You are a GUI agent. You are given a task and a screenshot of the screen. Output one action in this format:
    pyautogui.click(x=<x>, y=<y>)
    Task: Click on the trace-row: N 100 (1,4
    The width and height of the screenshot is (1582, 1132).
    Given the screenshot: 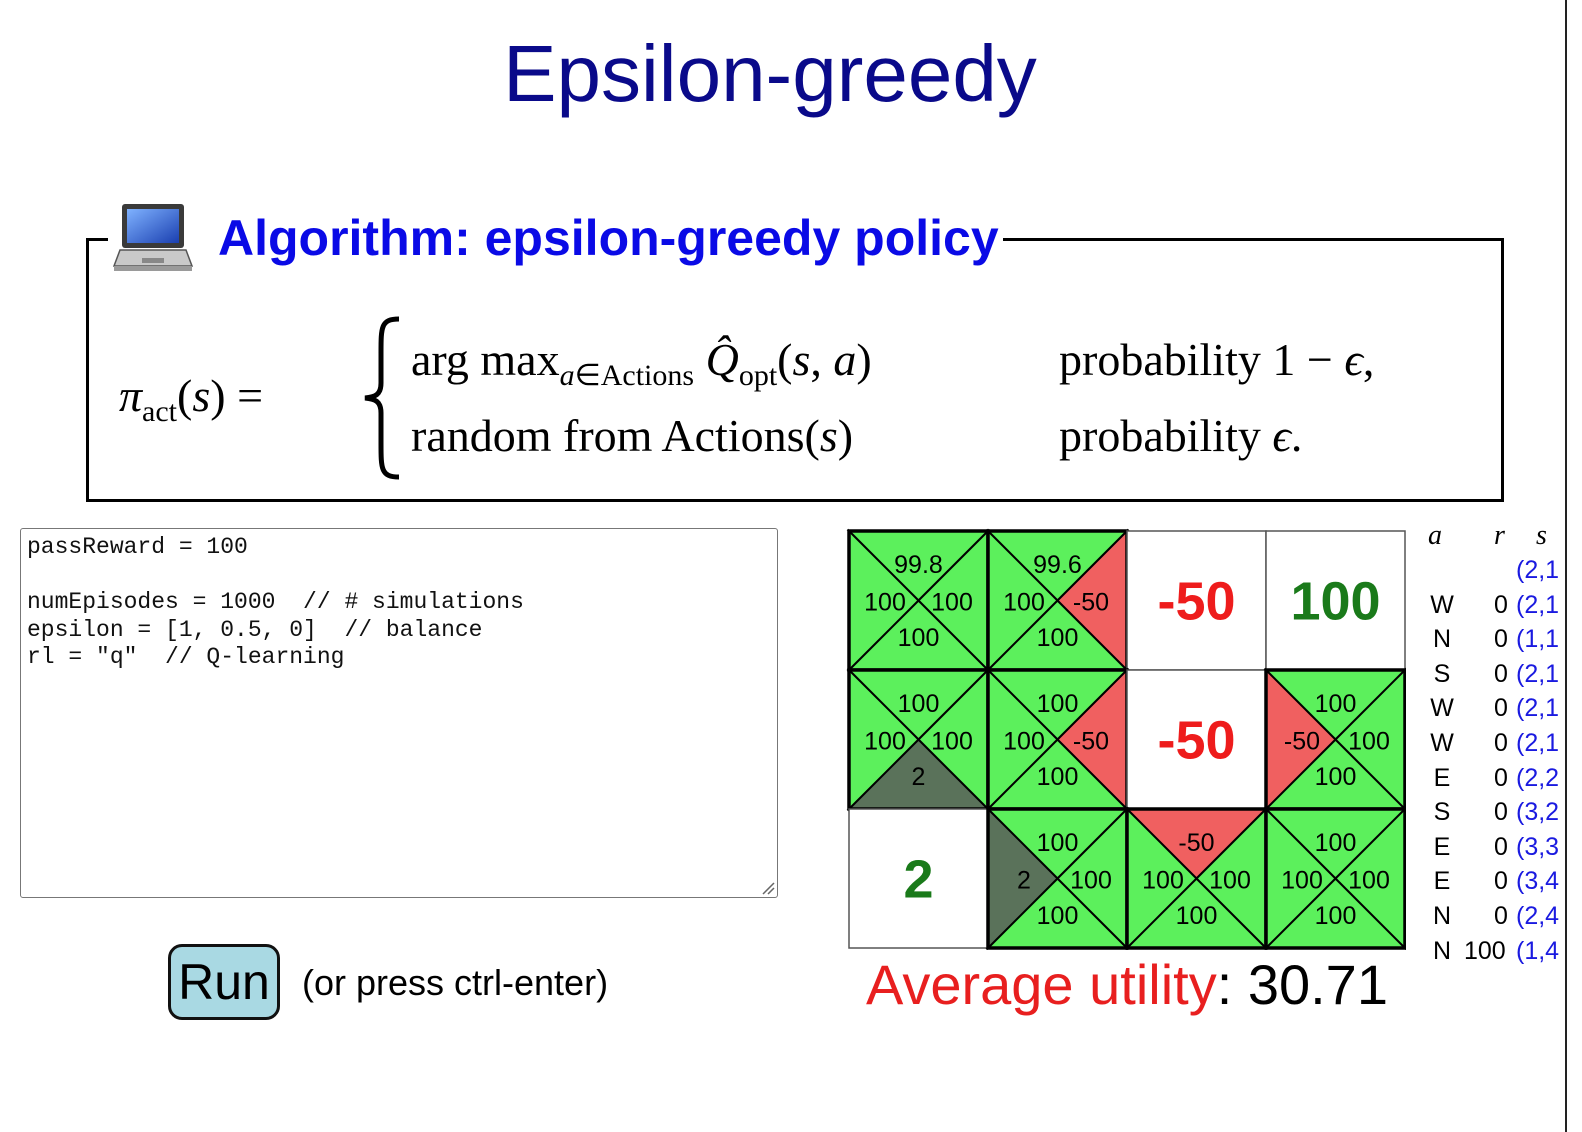 What is the action you would take?
    pyautogui.click(x=1496, y=953)
    